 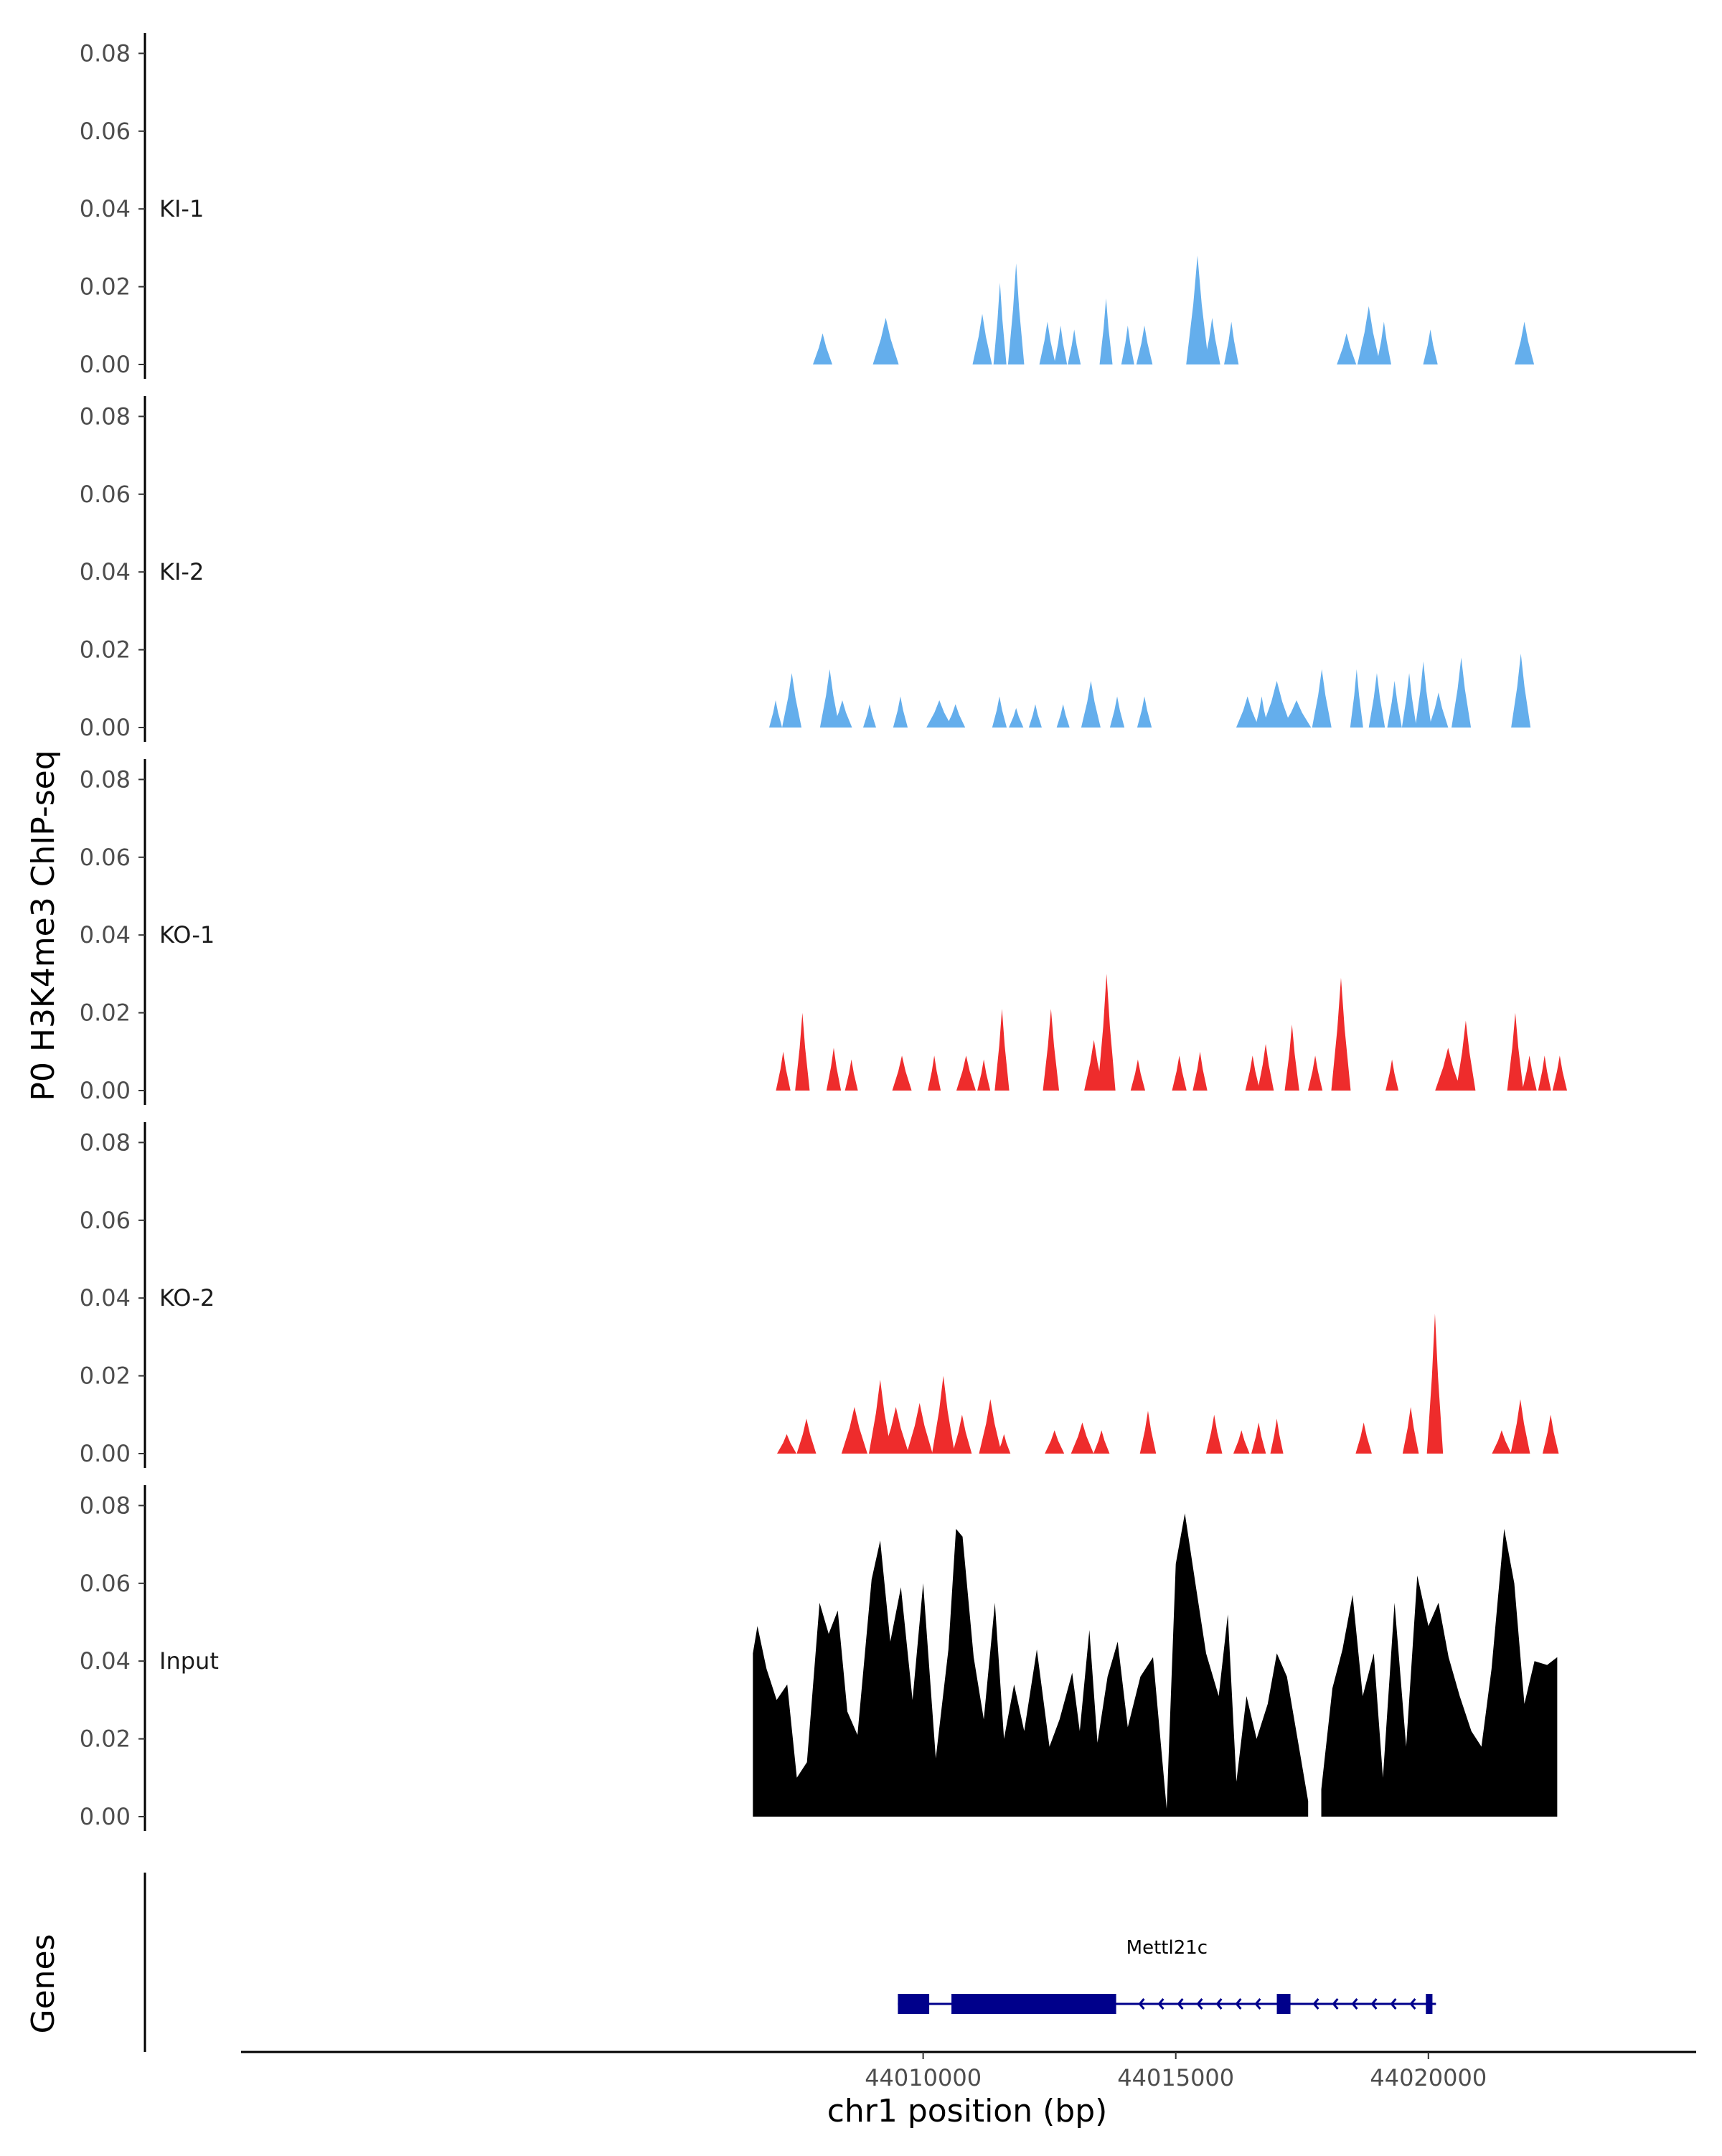 What do you see at coordinates (1167, 1948) in the screenshot?
I see `gene-name-label: Mettl21c` at bounding box center [1167, 1948].